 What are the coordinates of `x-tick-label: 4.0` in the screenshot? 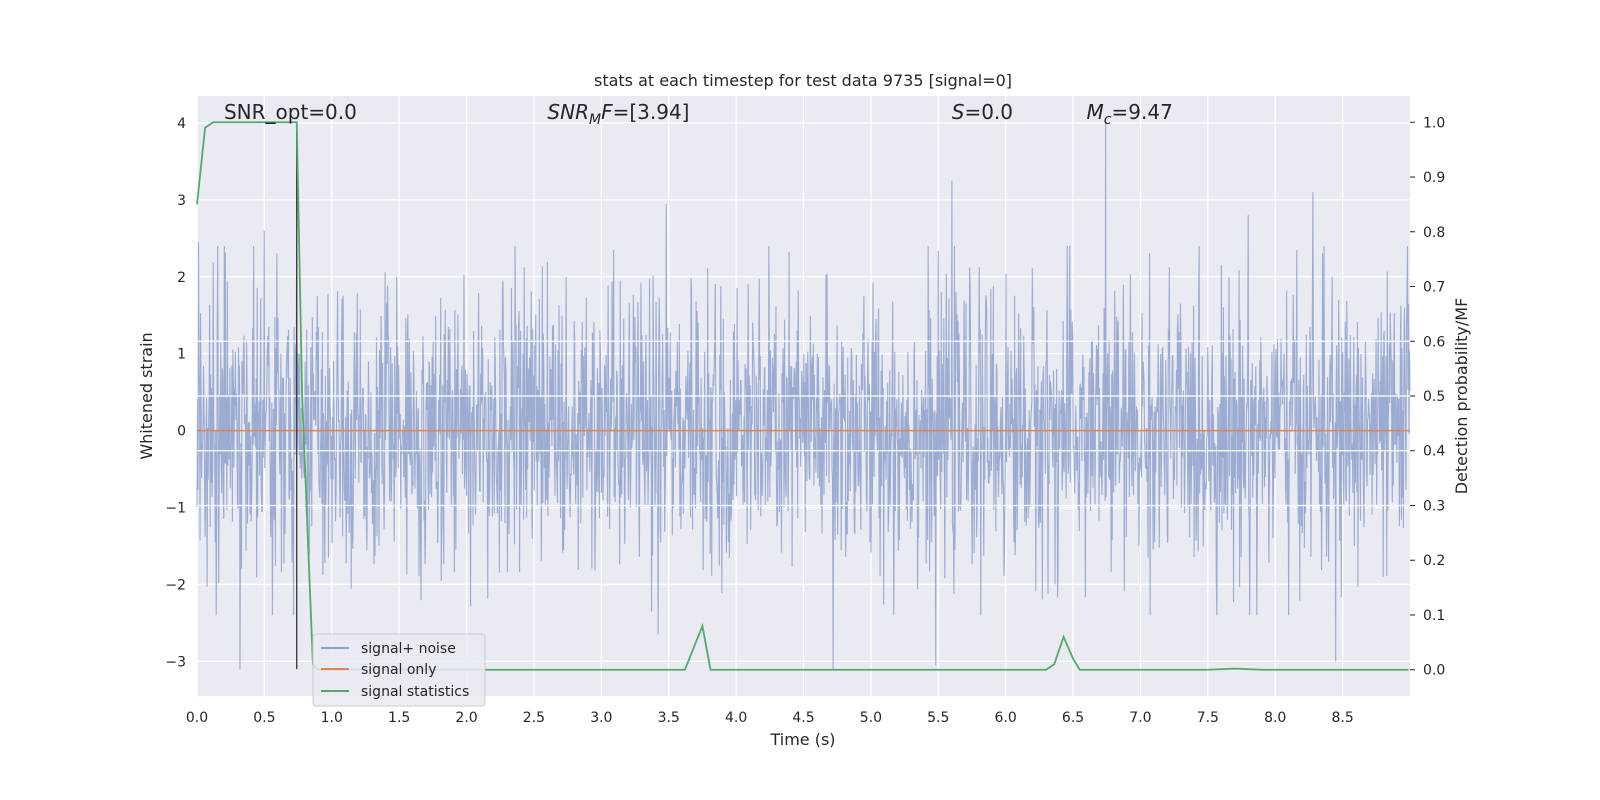 It's located at (736, 718).